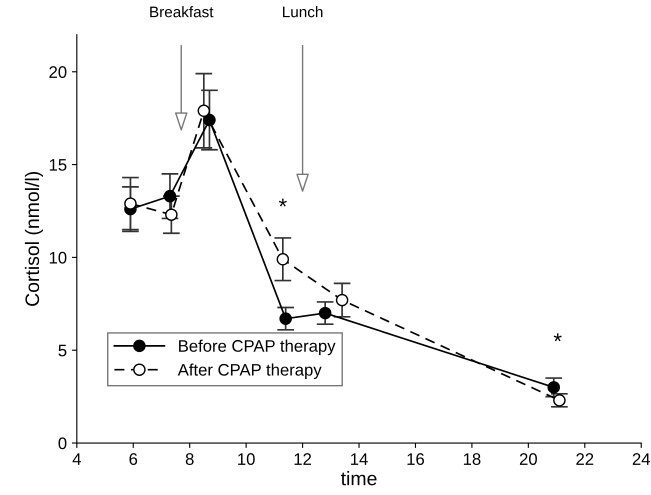  What do you see at coordinates (246, 459) in the screenshot?
I see `x-tick-label: 10` at bounding box center [246, 459].